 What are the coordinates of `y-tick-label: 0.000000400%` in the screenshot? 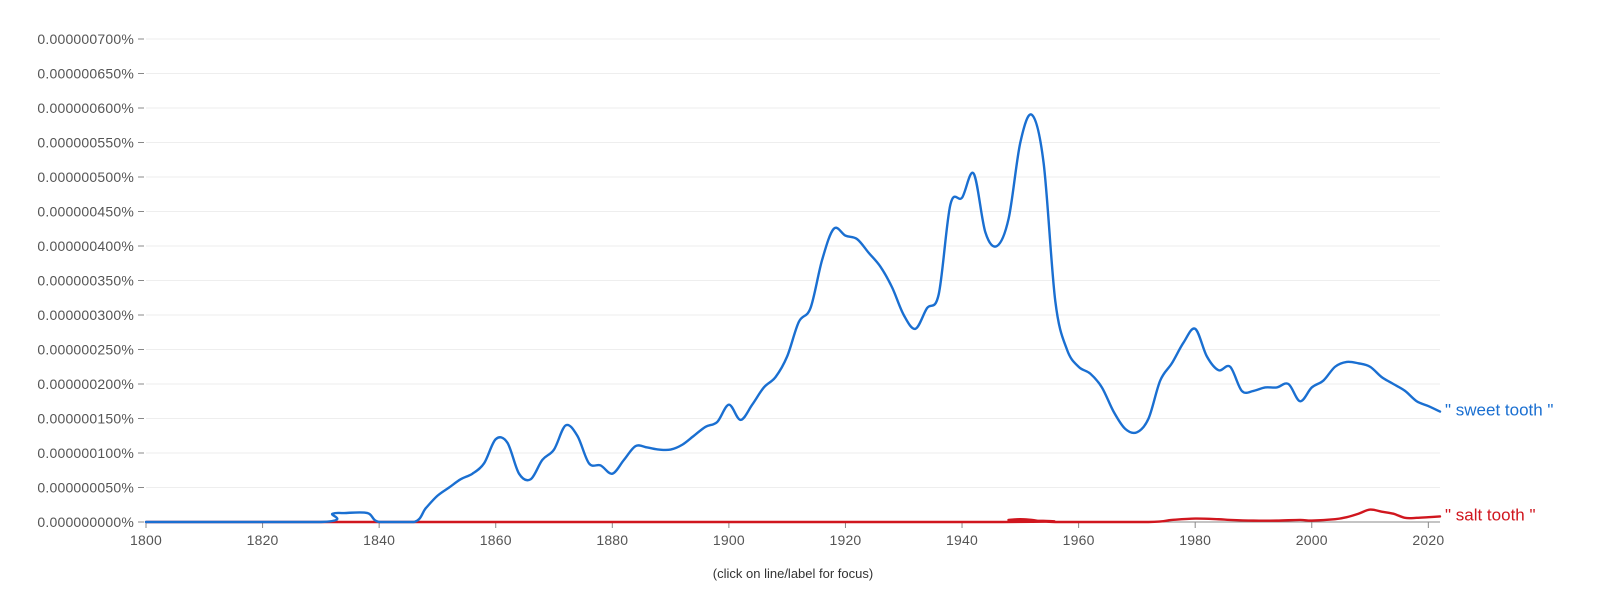 It's located at (85, 246).